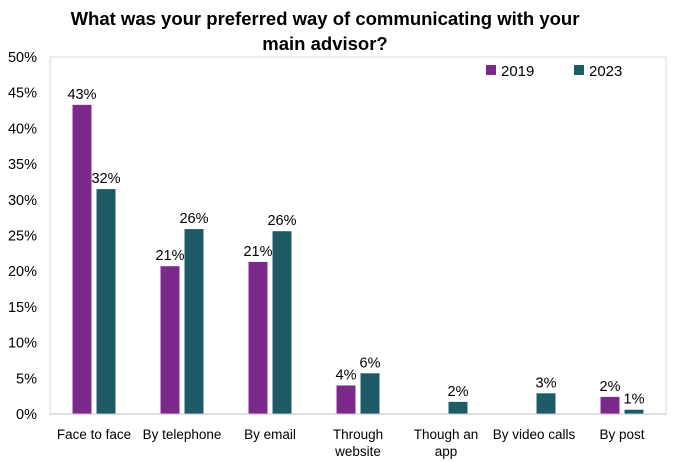 The height and width of the screenshot is (462, 674). What do you see at coordinates (258, 337) in the screenshot?
I see `bar-2019-by-email` at bounding box center [258, 337].